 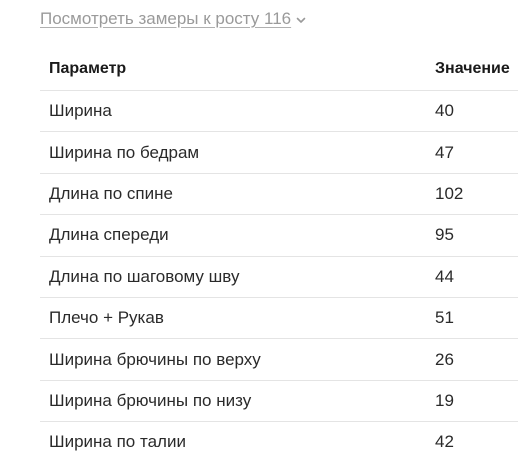 What do you see at coordinates (233, 69) in the screenshot?
I see `column-header-parameter: Параметр` at bounding box center [233, 69].